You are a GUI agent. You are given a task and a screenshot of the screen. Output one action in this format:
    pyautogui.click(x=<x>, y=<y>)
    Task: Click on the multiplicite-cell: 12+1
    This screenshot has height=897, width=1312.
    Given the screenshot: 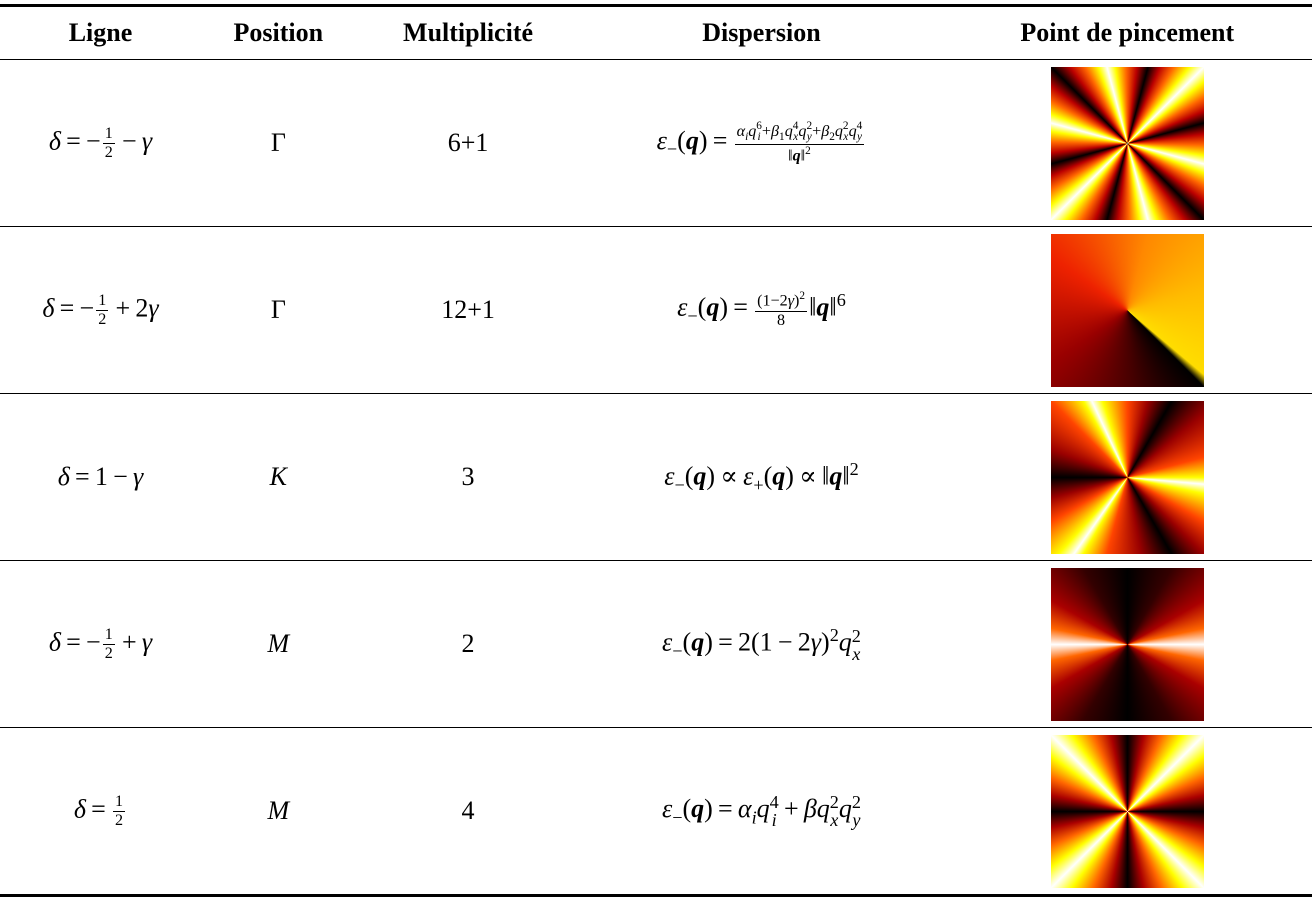 What is the action you would take?
    pyautogui.click(x=468, y=309)
    